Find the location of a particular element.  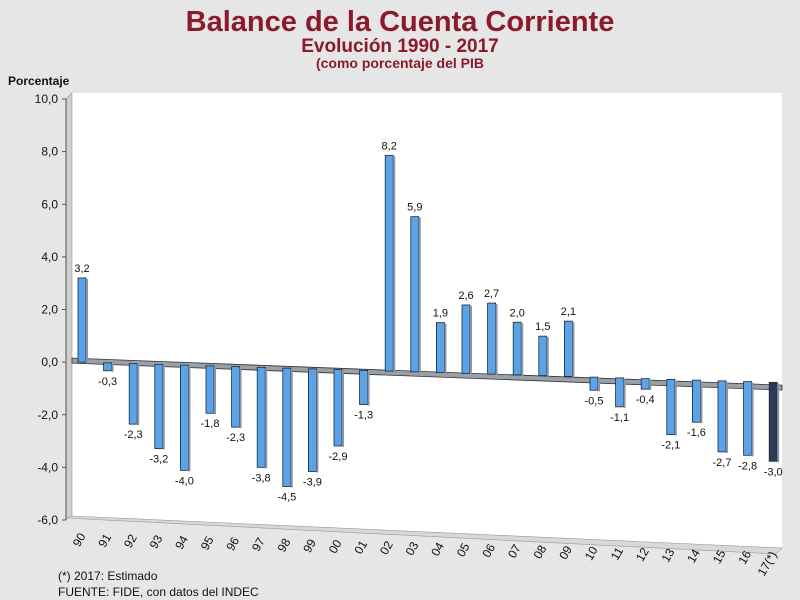

estimate-note: (*) 2017: Estimado is located at coordinates (108, 576).